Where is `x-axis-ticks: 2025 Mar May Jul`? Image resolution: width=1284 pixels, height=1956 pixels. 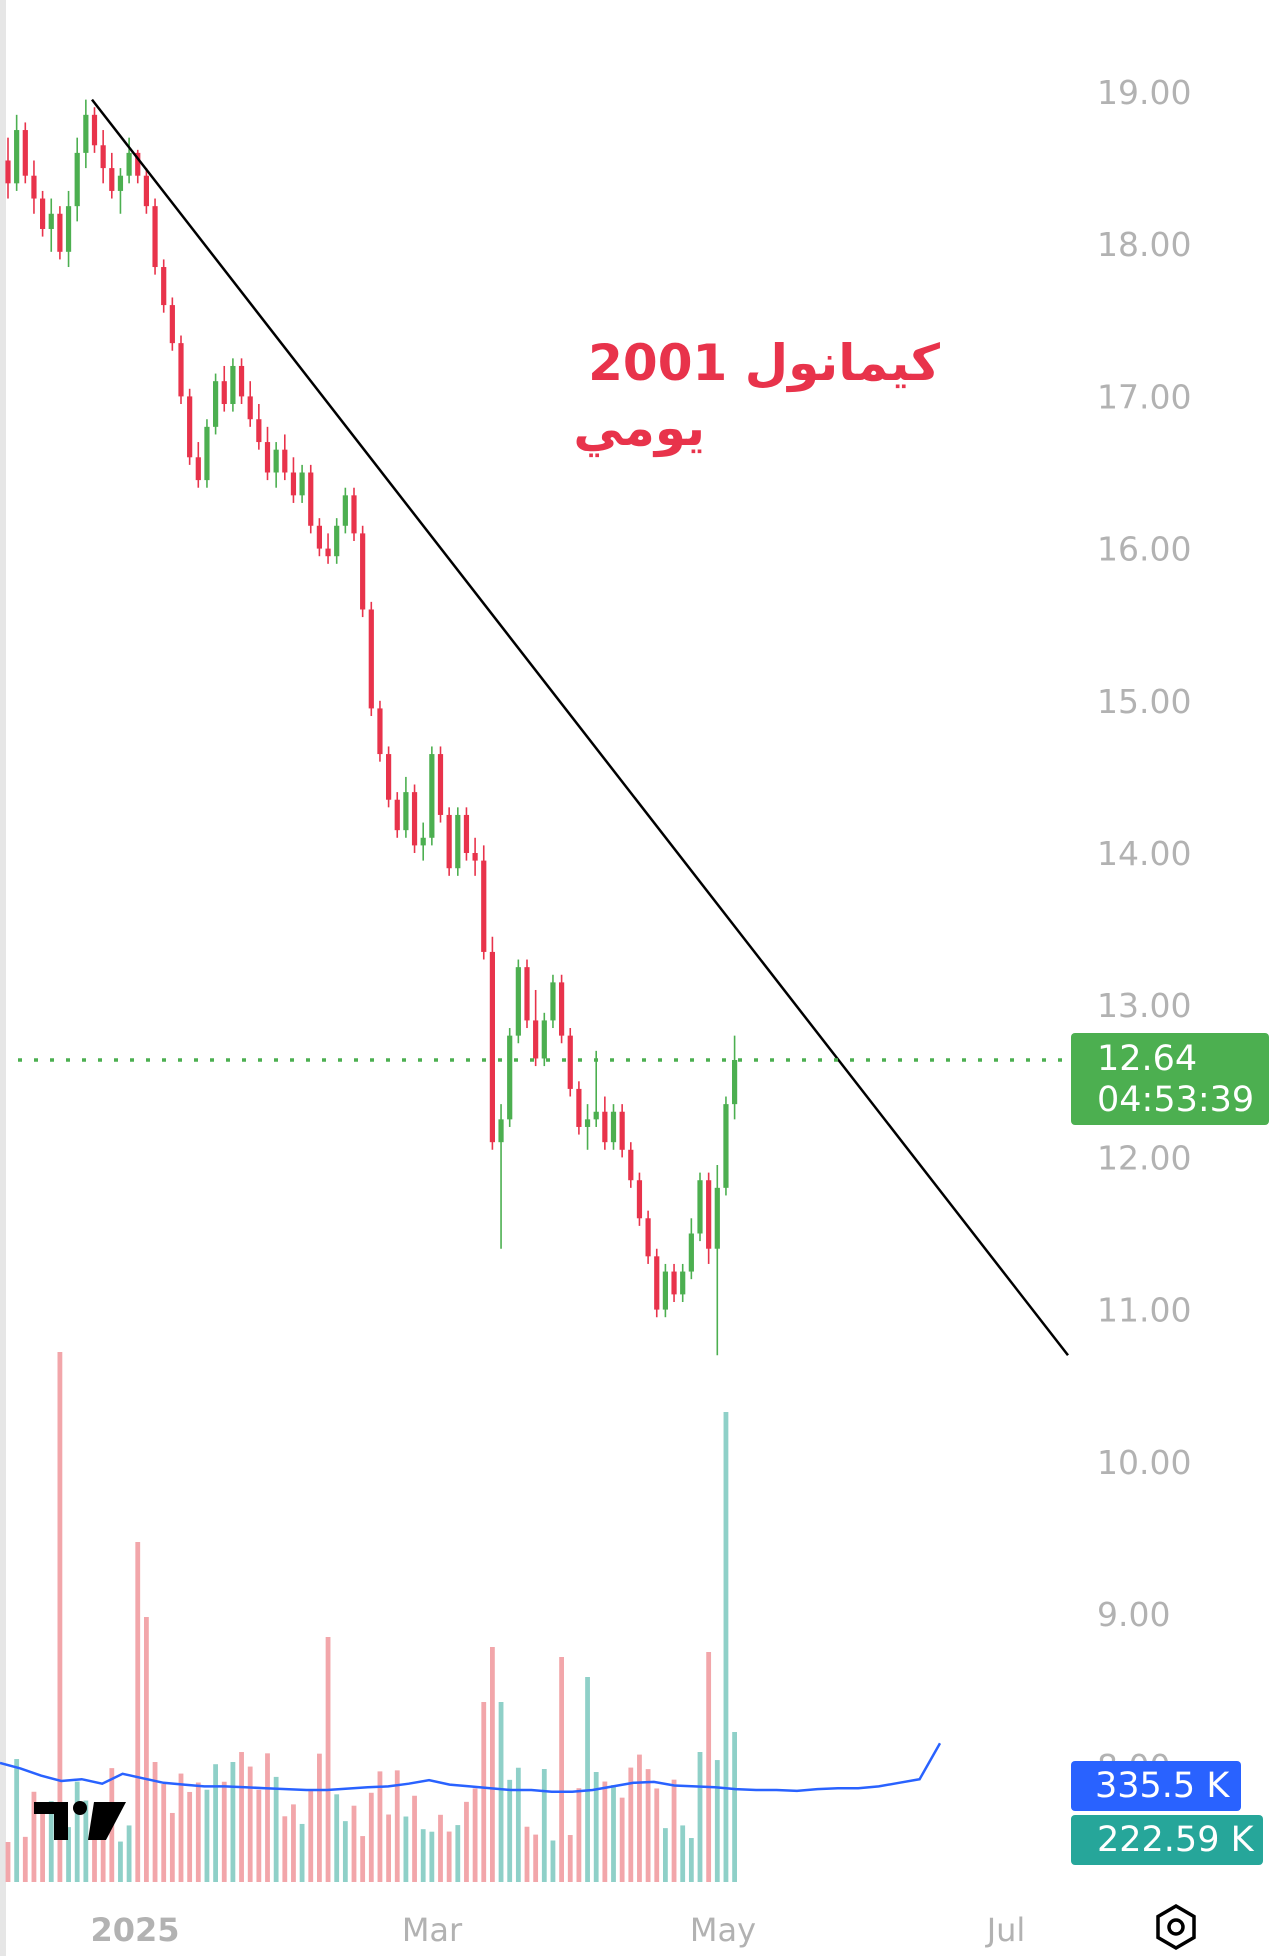 x-axis-ticks: 2025 Mar May Jul is located at coordinates (557, 1930).